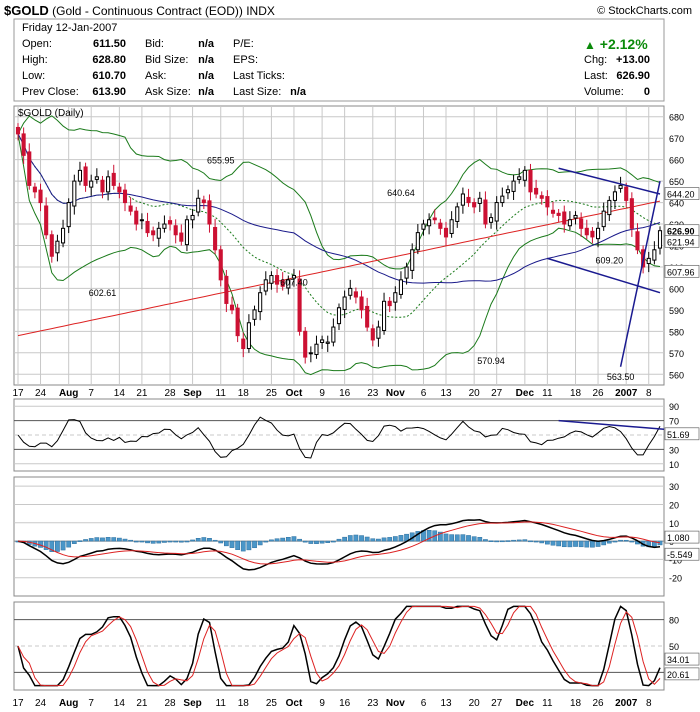  Describe the element at coordinates (644, 11) in the screenshot. I see `copyright: © StockCharts.com` at that location.